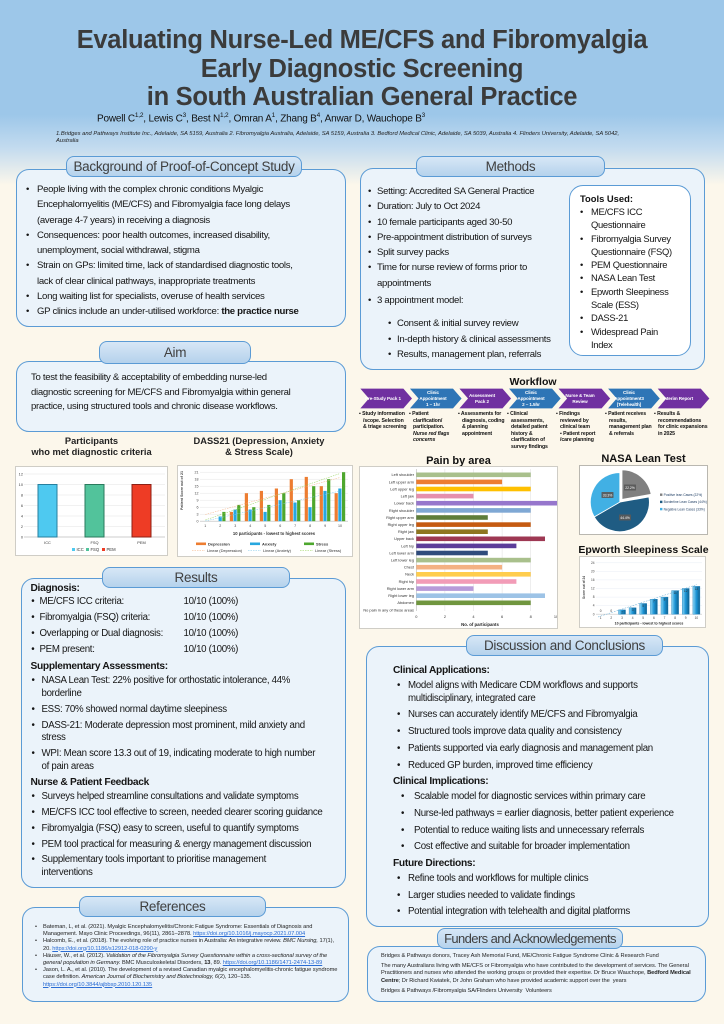 This screenshot has height=1024, width=724. What do you see at coordinates (593, 563) in the screenshot?
I see `svg-text: 24` at bounding box center [593, 563].